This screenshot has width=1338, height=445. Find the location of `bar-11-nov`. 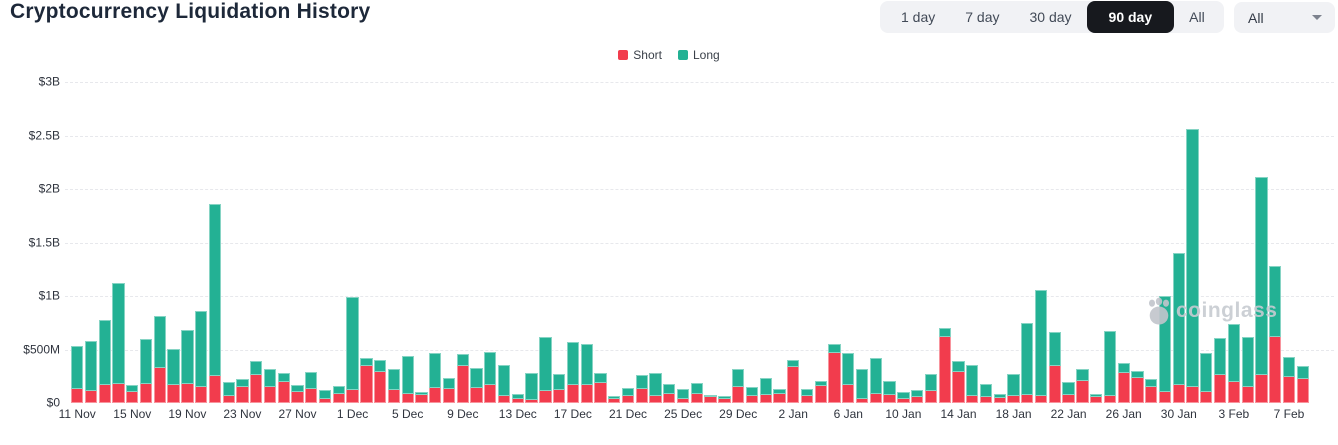

bar-11-nov is located at coordinates (77, 374).